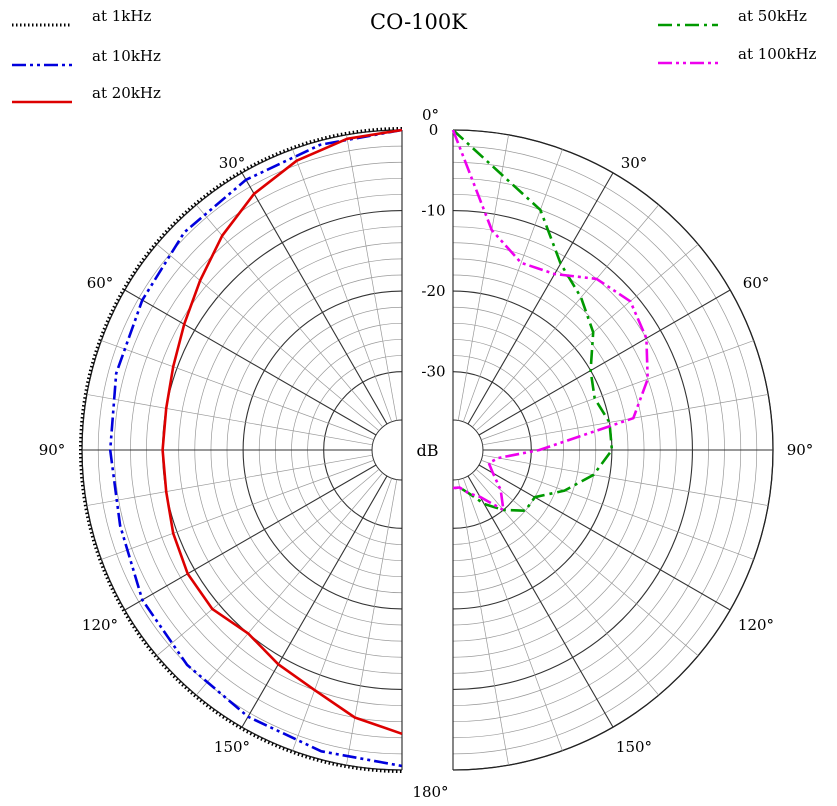  I want to click on legend-label-50khz: at 50kHz, so click(772, 16).